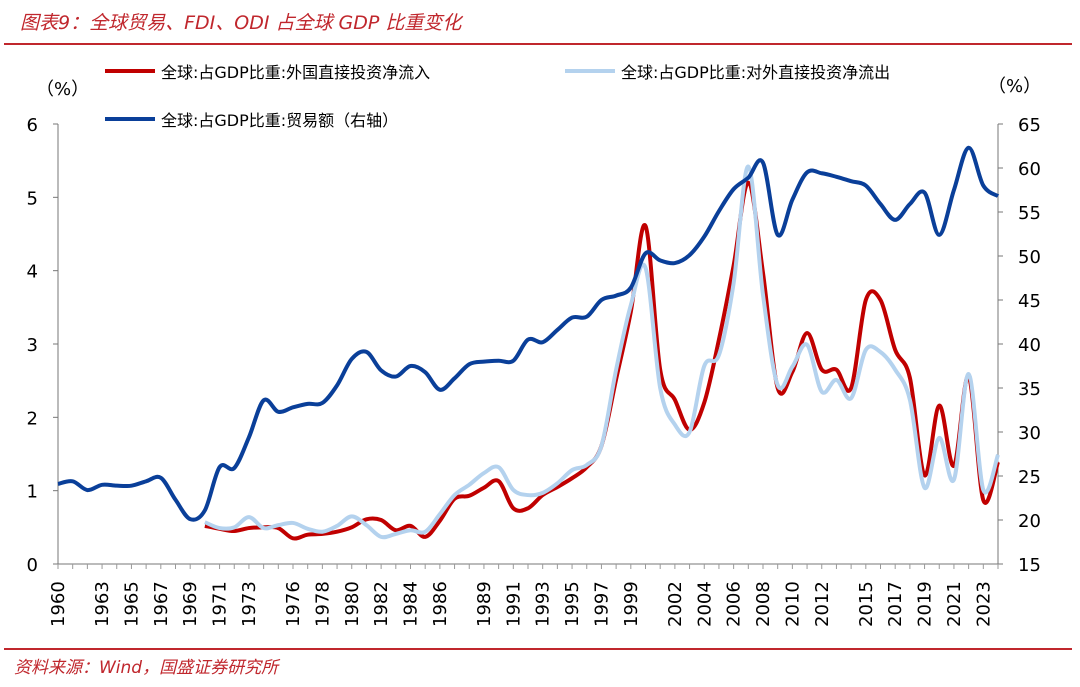 The width and height of the screenshot is (1080, 687). What do you see at coordinates (32, 125) in the screenshot?
I see `left-tick-label: 6` at bounding box center [32, 125].